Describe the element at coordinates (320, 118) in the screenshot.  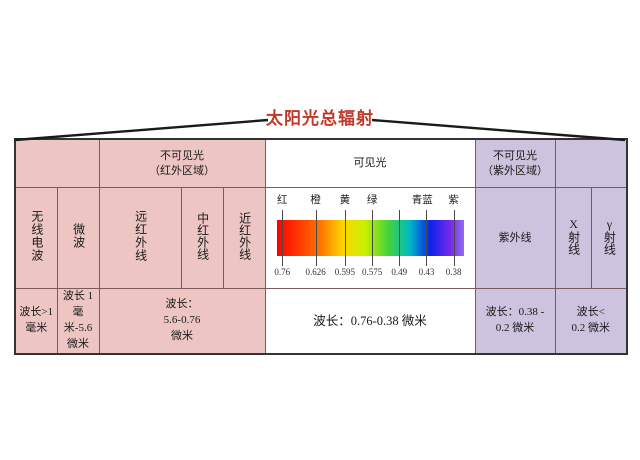
I see `page-title: 太阳光总辐射` at that location.